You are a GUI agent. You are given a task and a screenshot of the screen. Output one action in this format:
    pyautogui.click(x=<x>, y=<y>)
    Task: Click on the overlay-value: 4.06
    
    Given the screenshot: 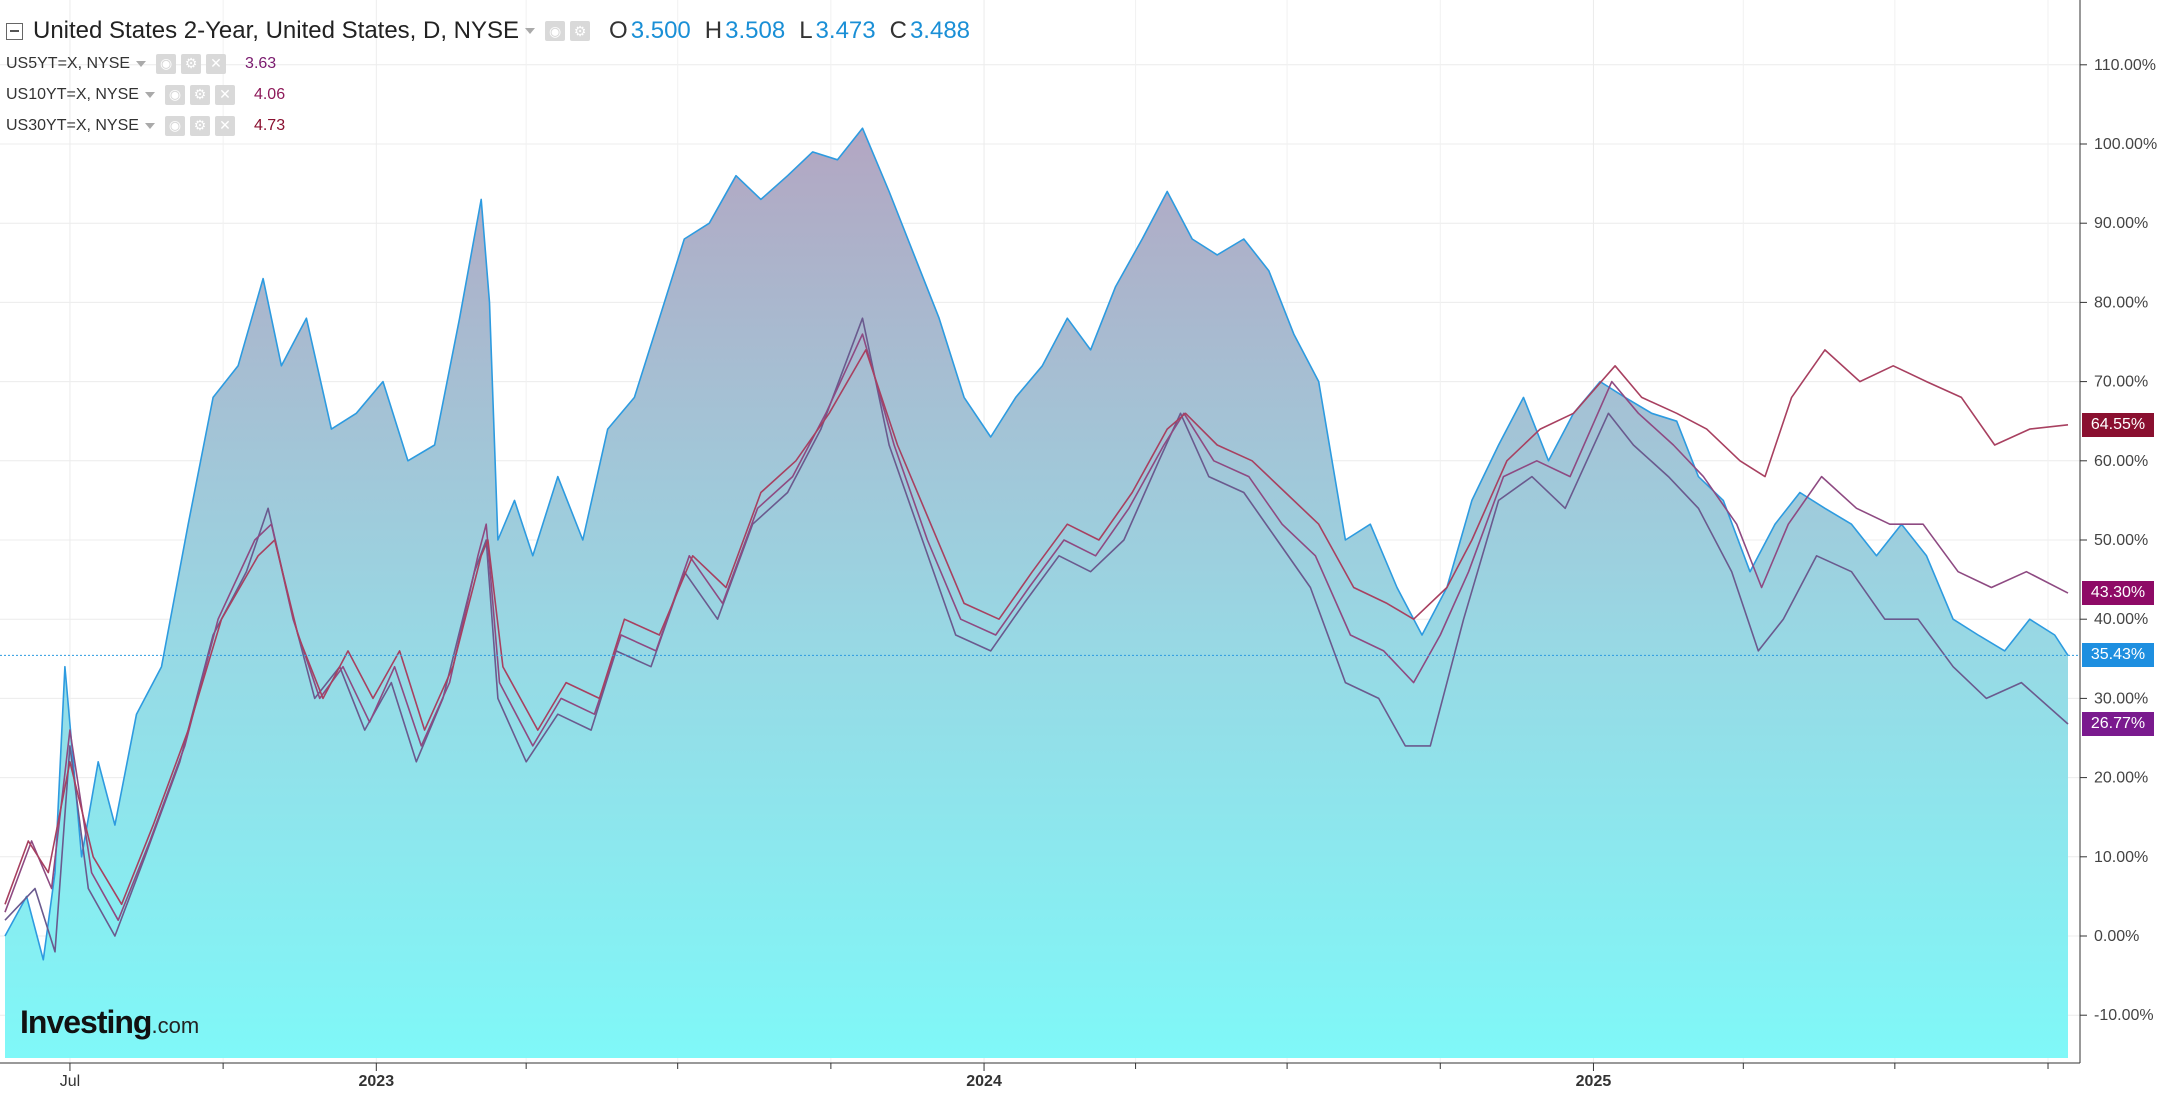 What is the action you would take?
    pyautogui.click(x=269, y=94)
    